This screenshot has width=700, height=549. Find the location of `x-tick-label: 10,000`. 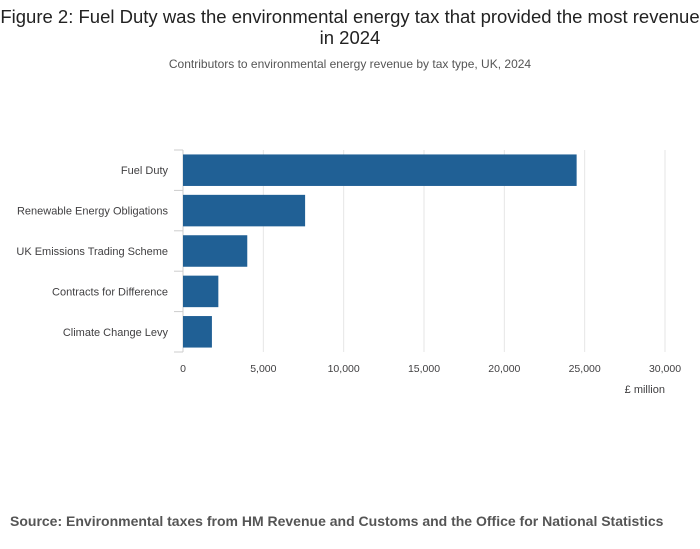

x-tick-label: 10,000 is located at coordinates (344, 369).